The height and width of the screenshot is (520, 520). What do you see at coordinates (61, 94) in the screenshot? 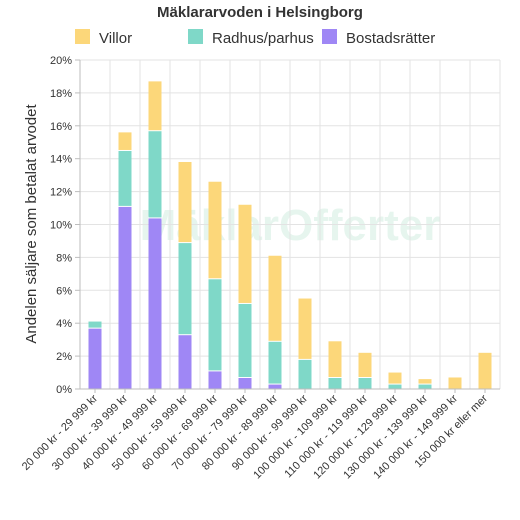
I see `y-tick-label: 18%` at bounding box center [61, 94].